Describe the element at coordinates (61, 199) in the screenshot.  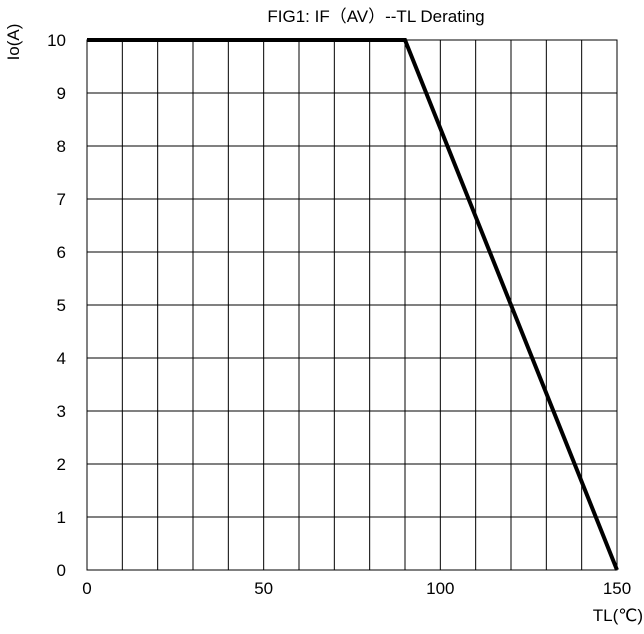
I see `y-tick-label: 7` at that location.